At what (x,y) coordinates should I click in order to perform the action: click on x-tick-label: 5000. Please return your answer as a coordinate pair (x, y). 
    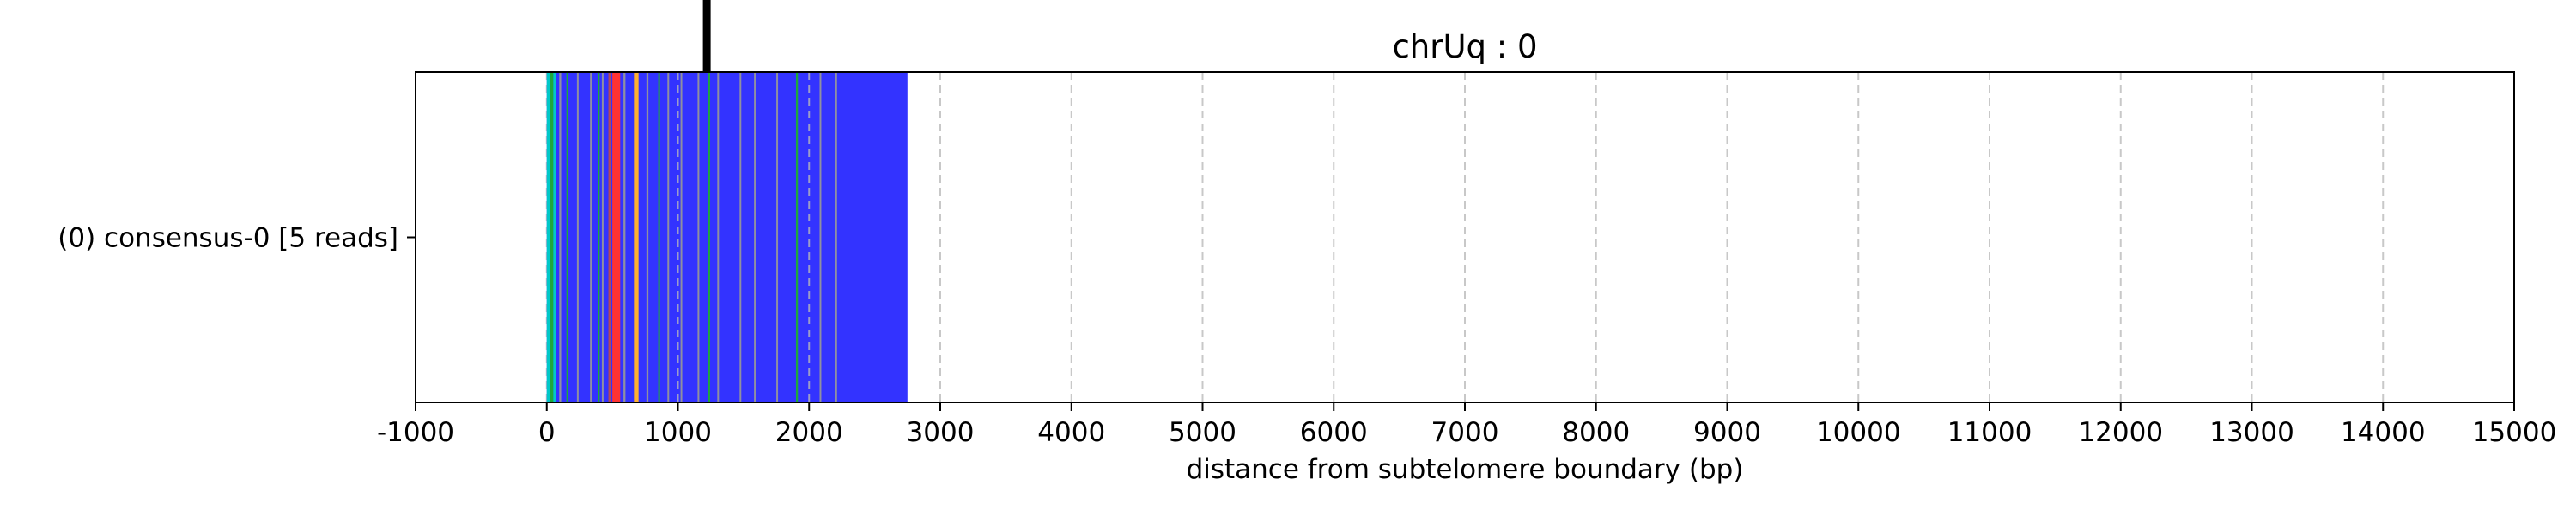
    Looking at the image, I should click on (1202, 432).